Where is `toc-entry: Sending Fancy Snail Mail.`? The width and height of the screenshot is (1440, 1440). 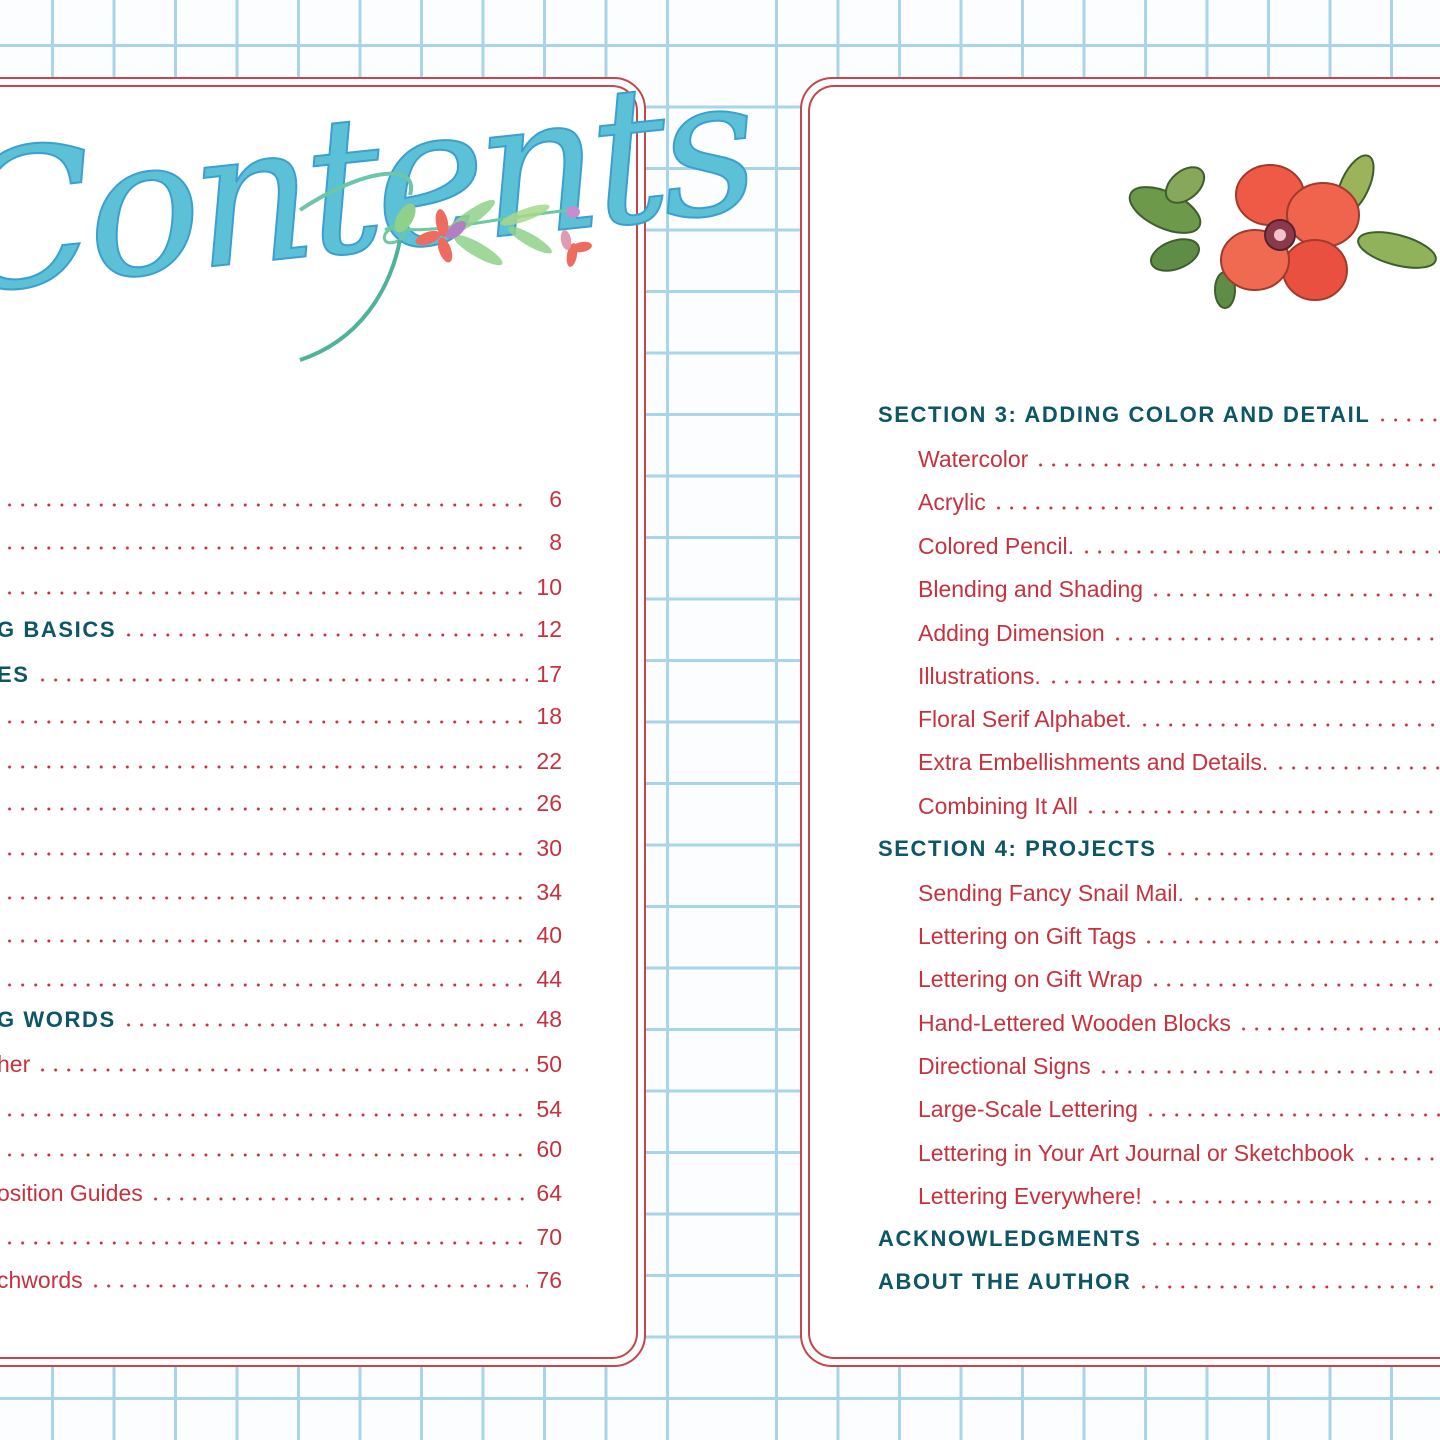 toc-entry: Sending Fancy Snail Mail. is located at coordinates (1179, 893).